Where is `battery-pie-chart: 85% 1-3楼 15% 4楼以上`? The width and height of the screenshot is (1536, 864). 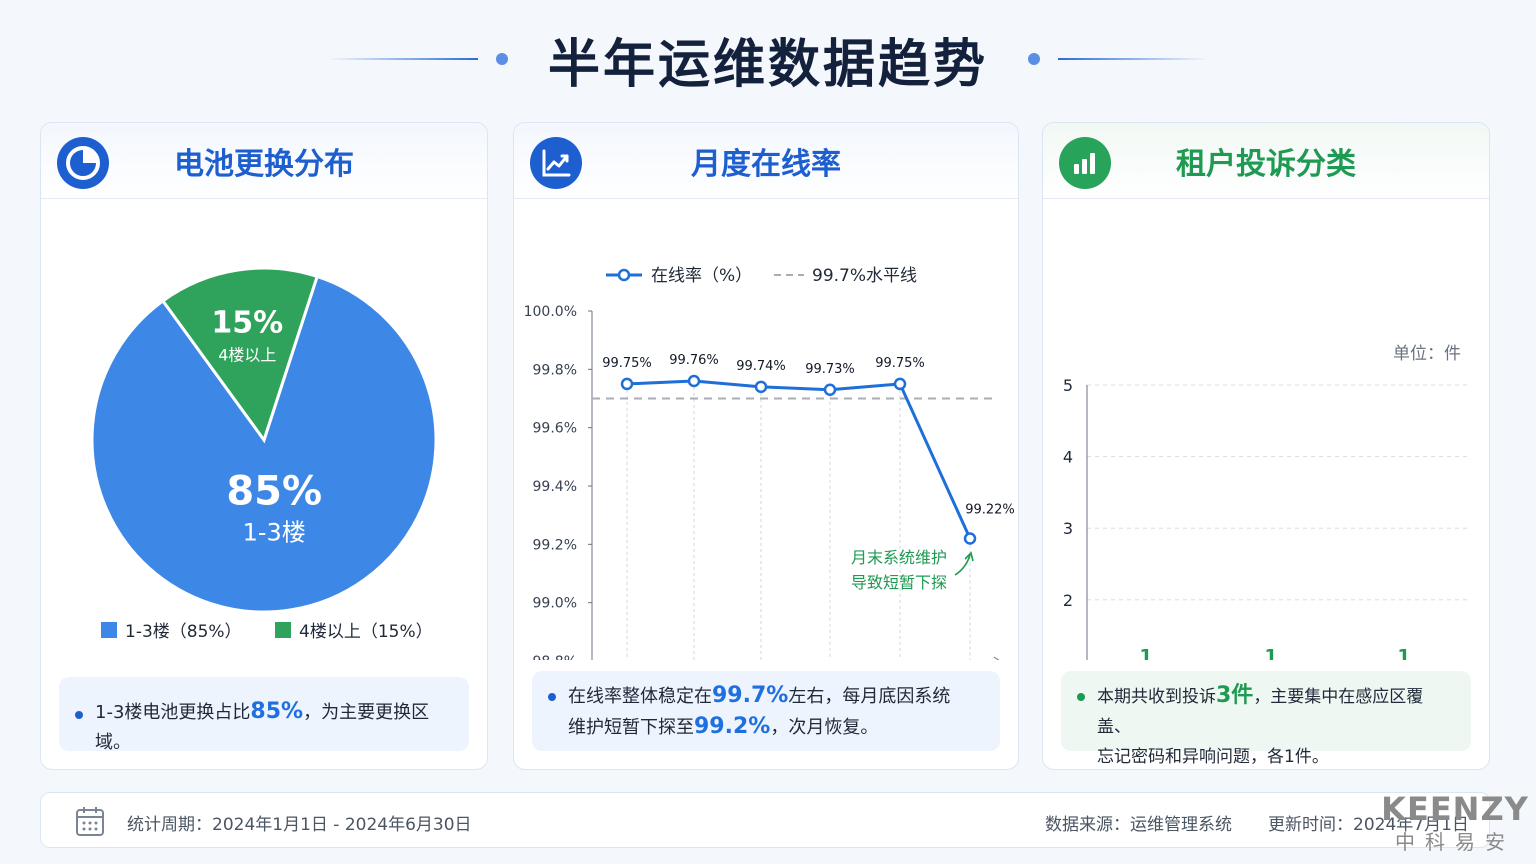
battery-pie-chart: 85% 1-3楼 15% 4楼以上 is located at coordinates (264, 440).